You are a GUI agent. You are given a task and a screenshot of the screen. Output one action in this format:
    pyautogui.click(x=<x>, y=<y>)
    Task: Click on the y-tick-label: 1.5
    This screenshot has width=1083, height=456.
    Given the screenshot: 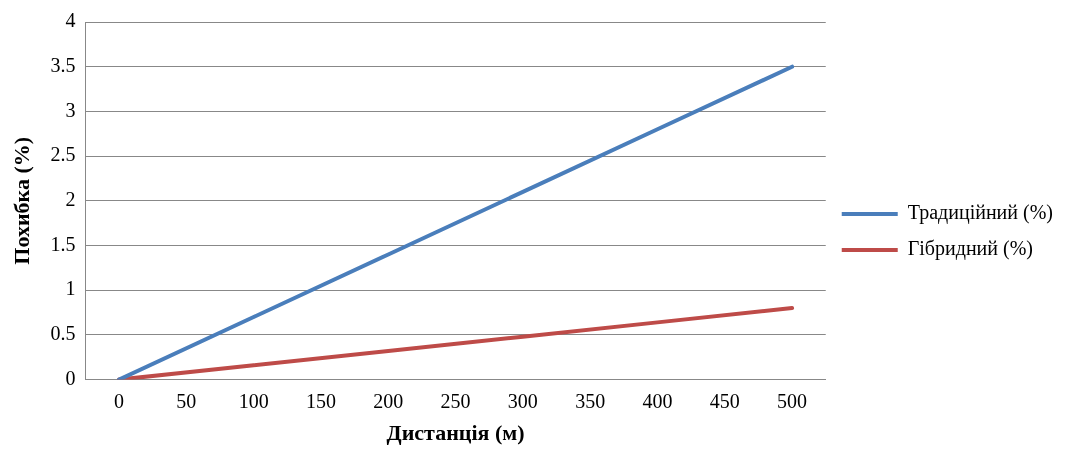 What is the action you would take?
    pyautogui.click(x=63, y=243)
    